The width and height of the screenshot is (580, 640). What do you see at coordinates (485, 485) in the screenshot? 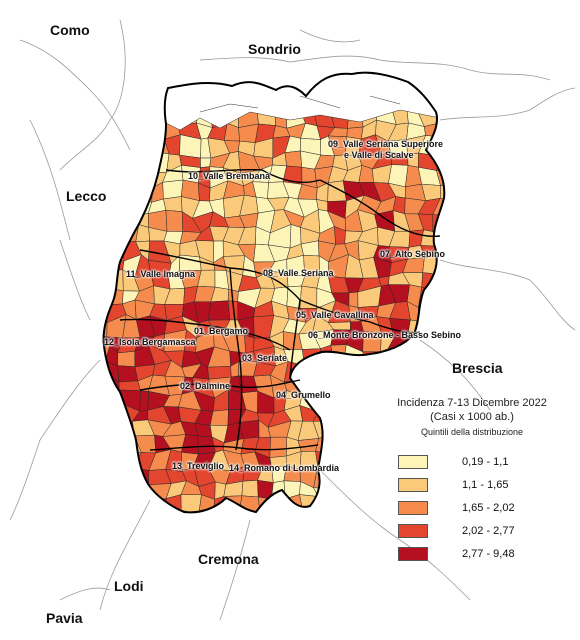
I see `legend-range: 1,1 - 1,65` at bounding box center [485, 485].